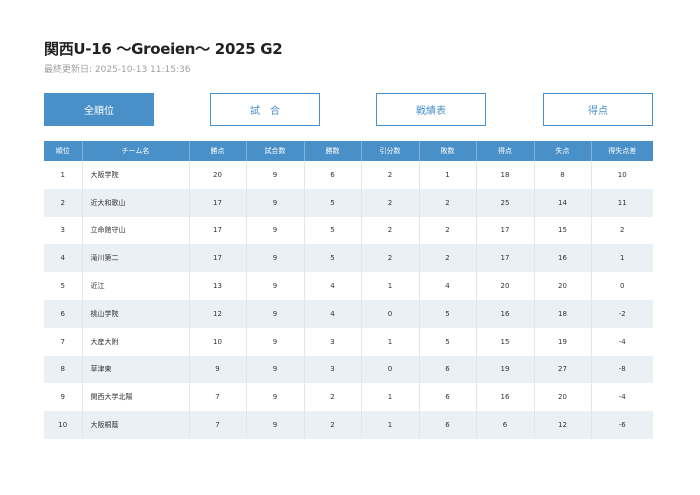  I want to click on cell-goals-against: 12, so click(563, 425).